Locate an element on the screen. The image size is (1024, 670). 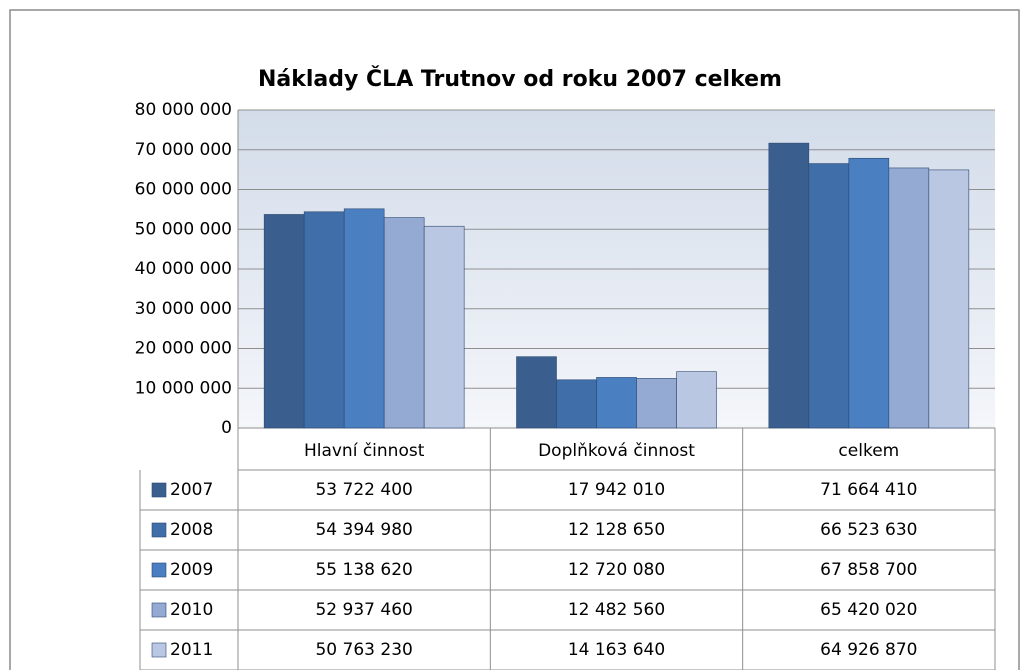
legend-label: 2011 is located at coordinates (191, 650).